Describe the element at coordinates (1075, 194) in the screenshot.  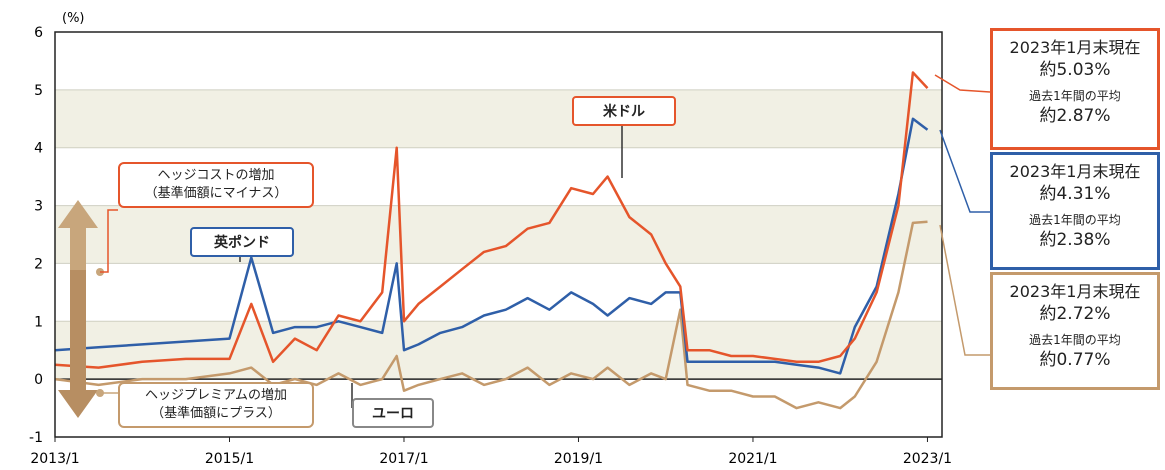
I see `gbp-current: 約4.31%` at that location.